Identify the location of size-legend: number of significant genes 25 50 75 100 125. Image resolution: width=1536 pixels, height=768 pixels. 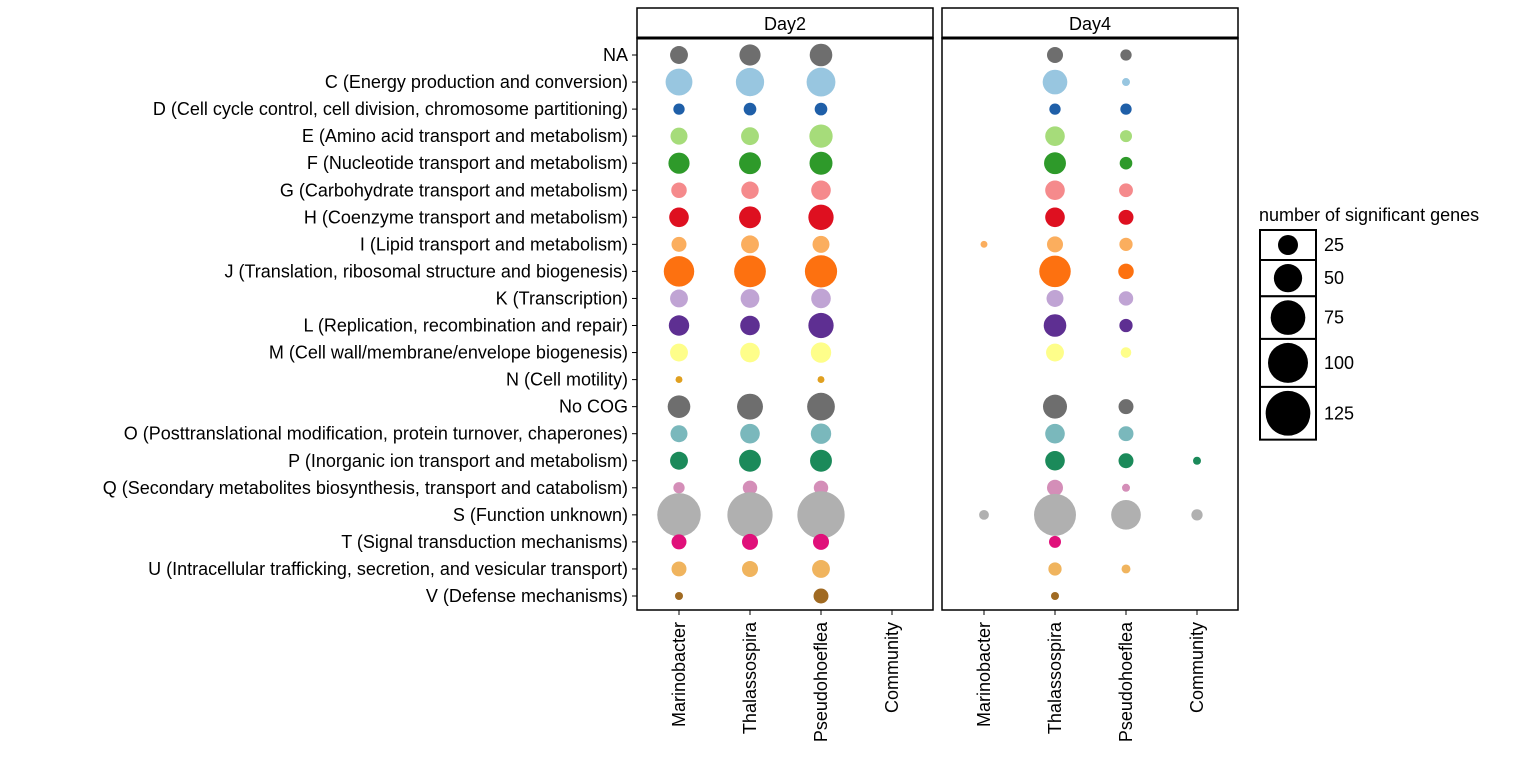
(1369, 323).